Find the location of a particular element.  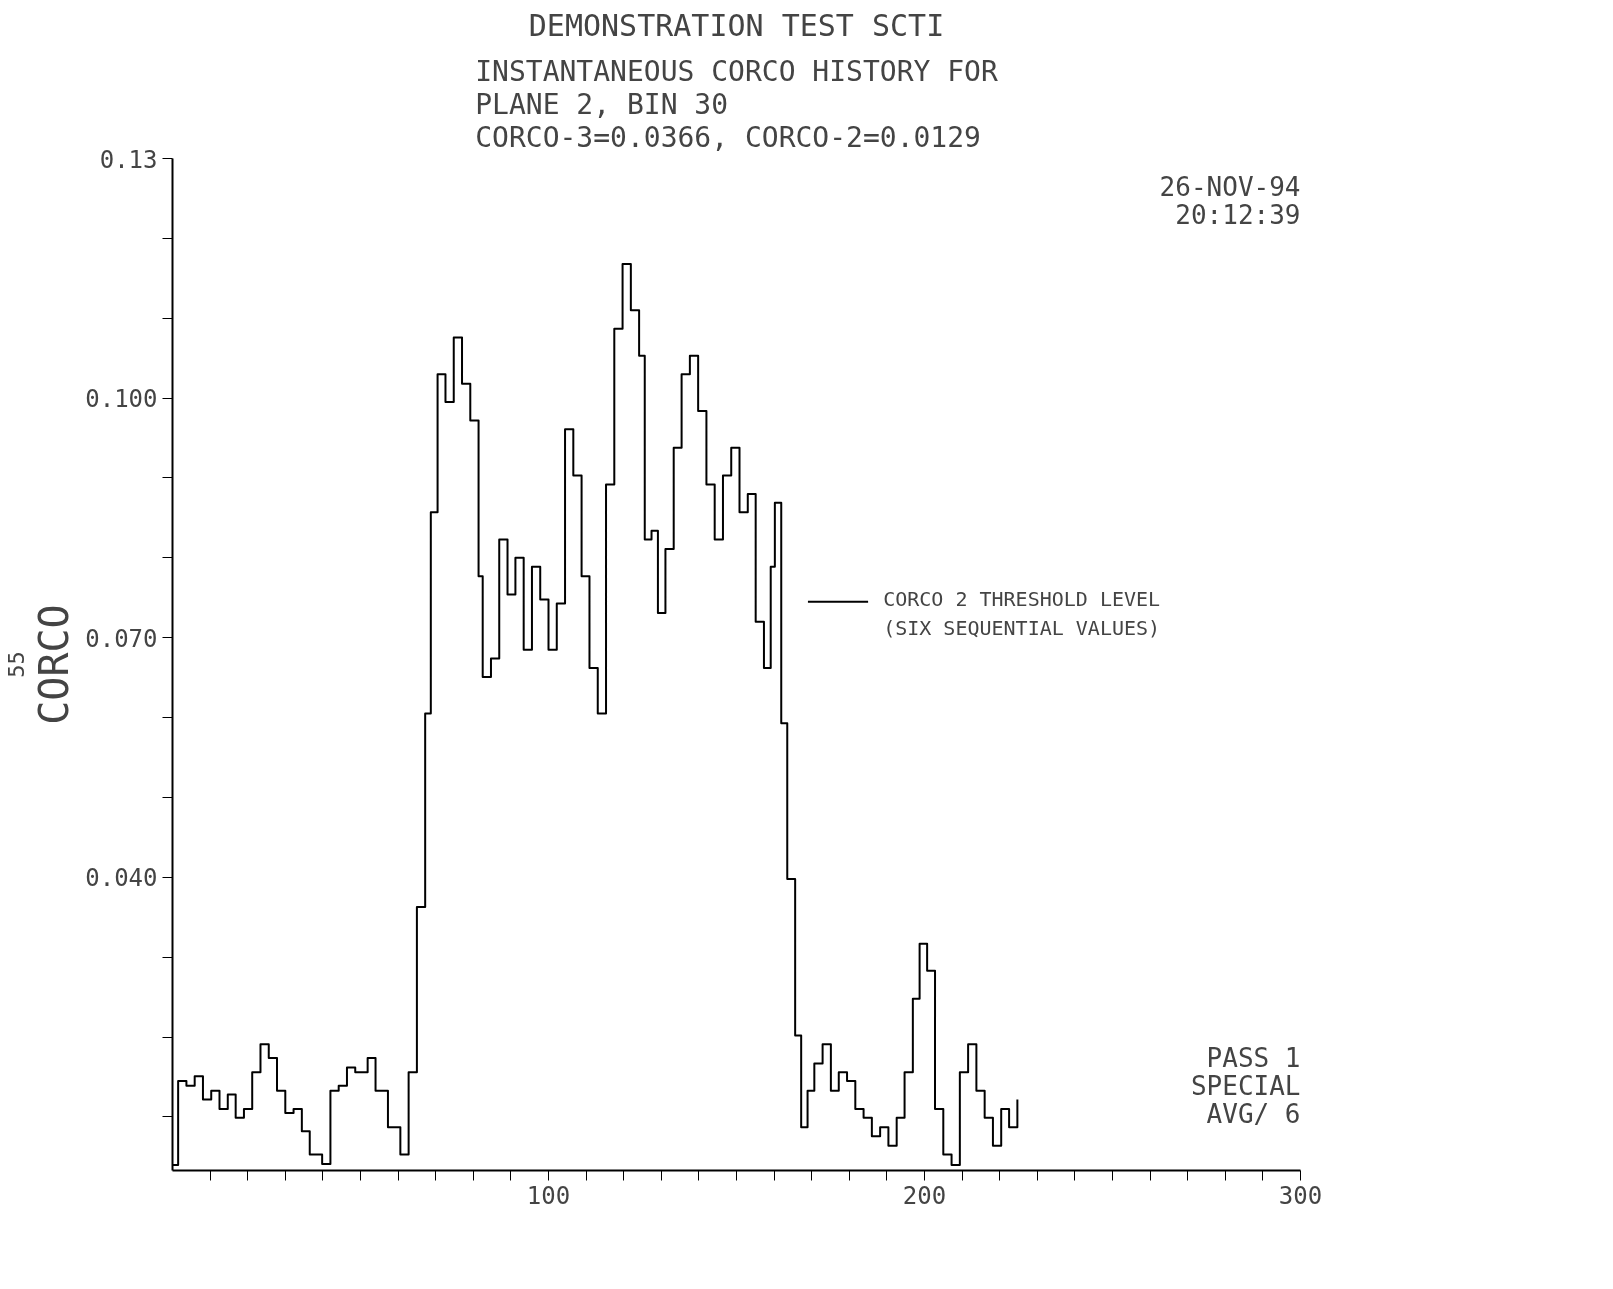

text: 55 is located at coordinates (16, 664).